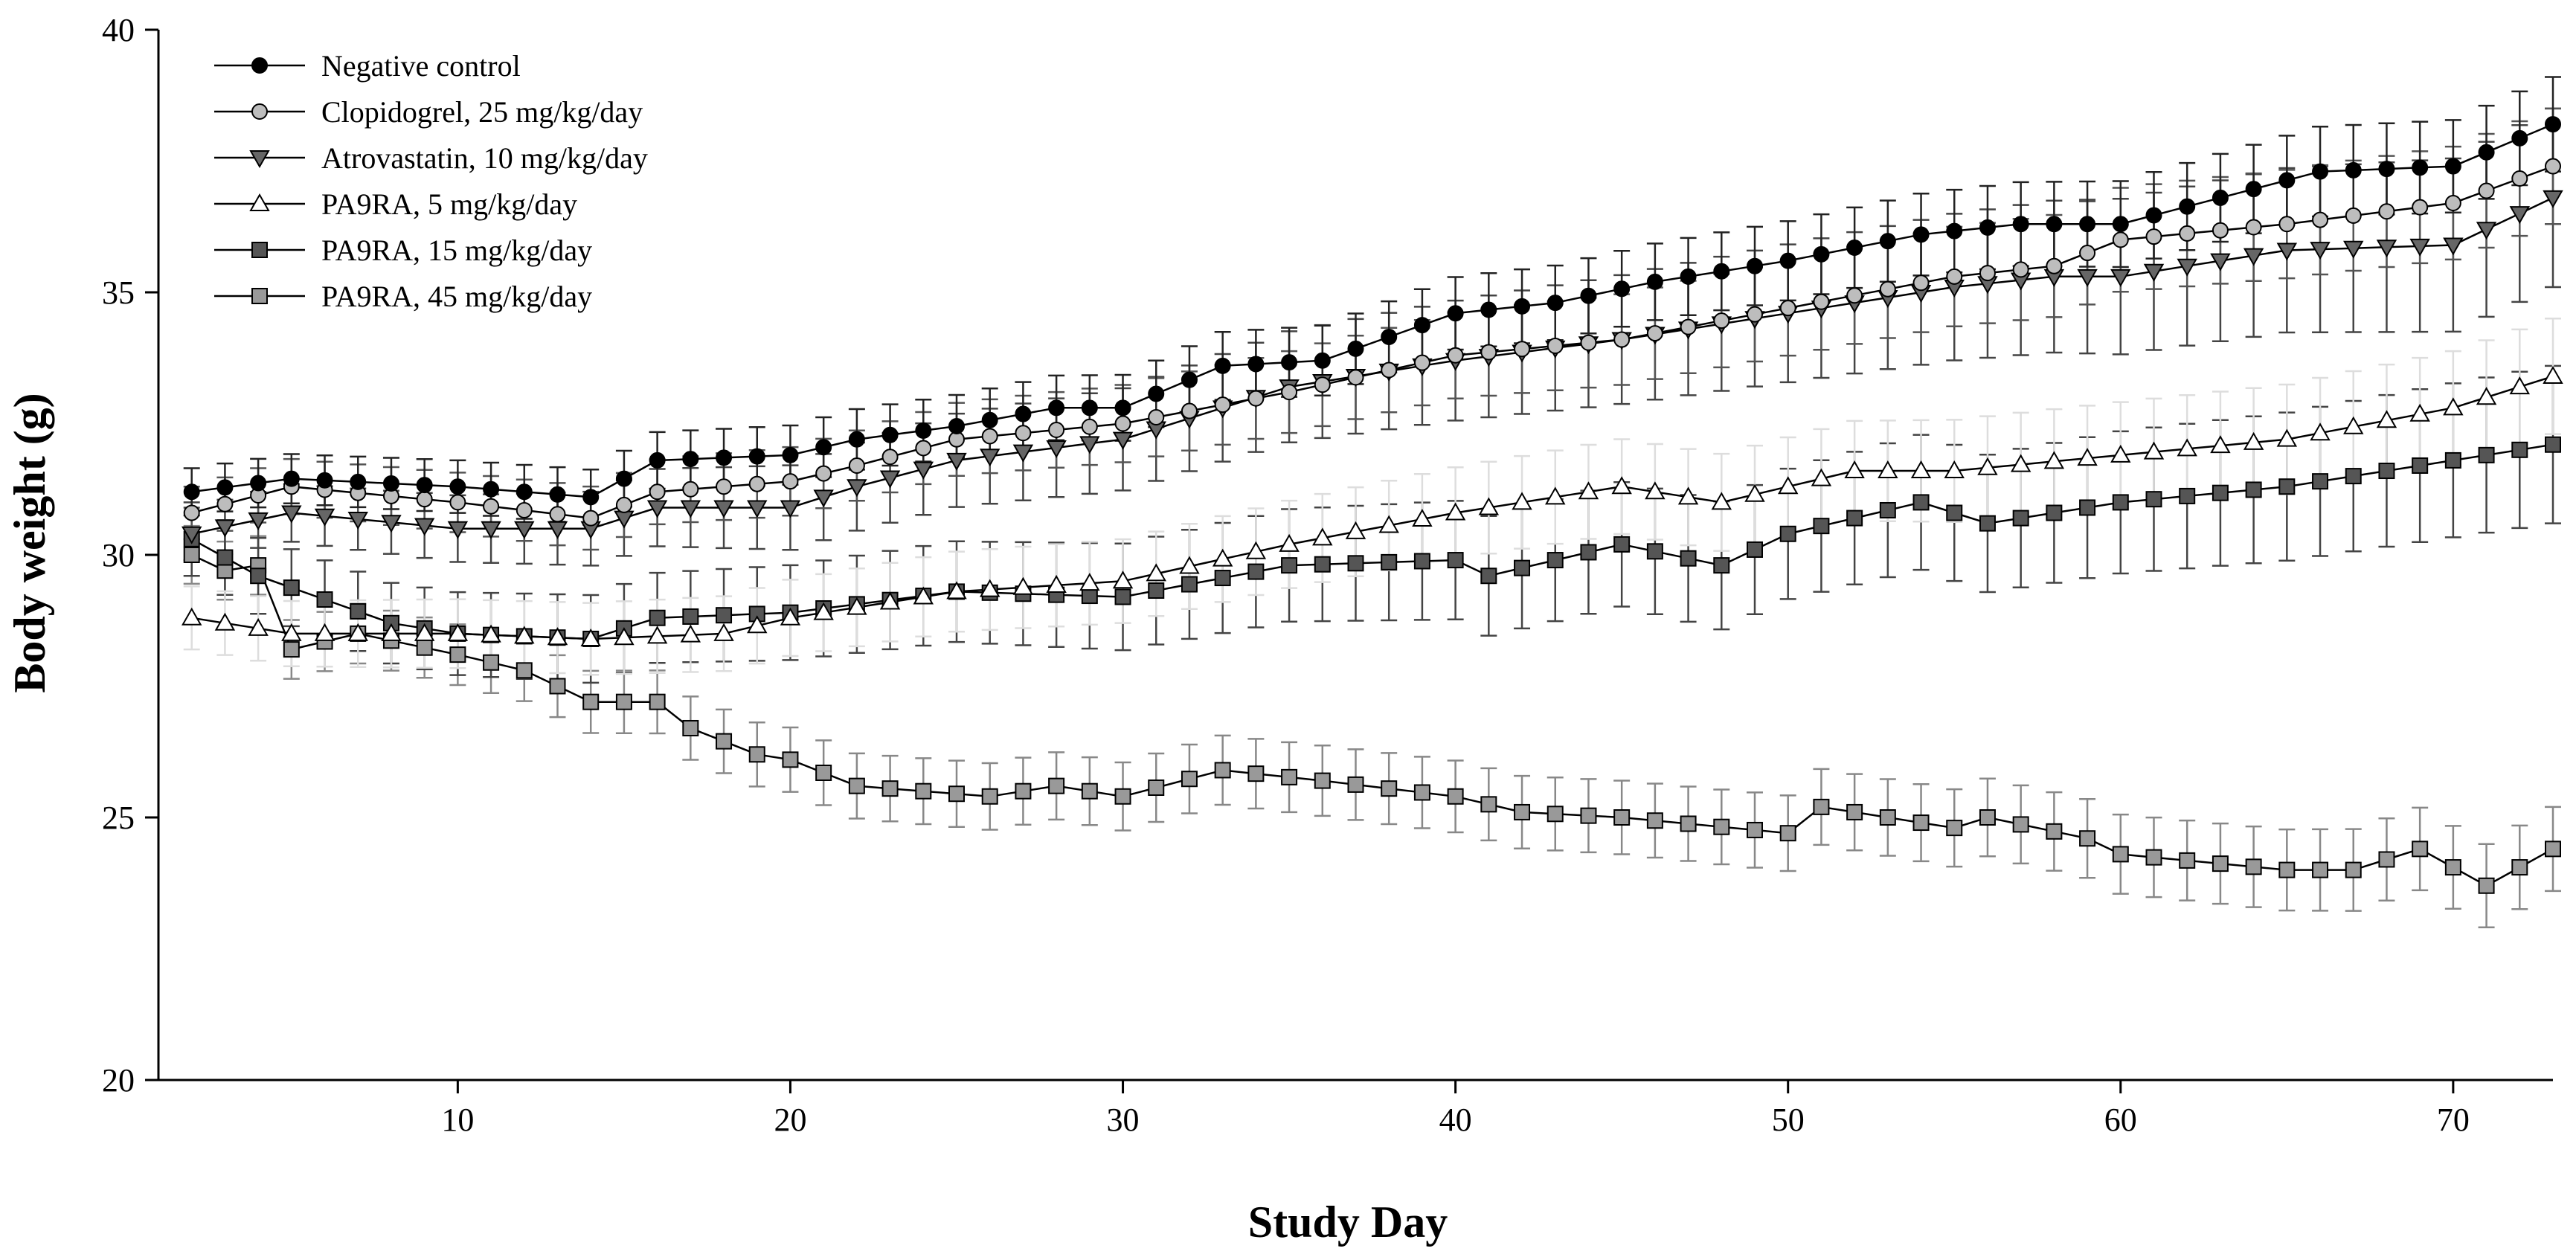 This screenshot has height=1260, width=2576. What do you see at coordinates (118, 293) in the screenshot?
I see `y-tick-label: 35` at bounding box center [118, 293].